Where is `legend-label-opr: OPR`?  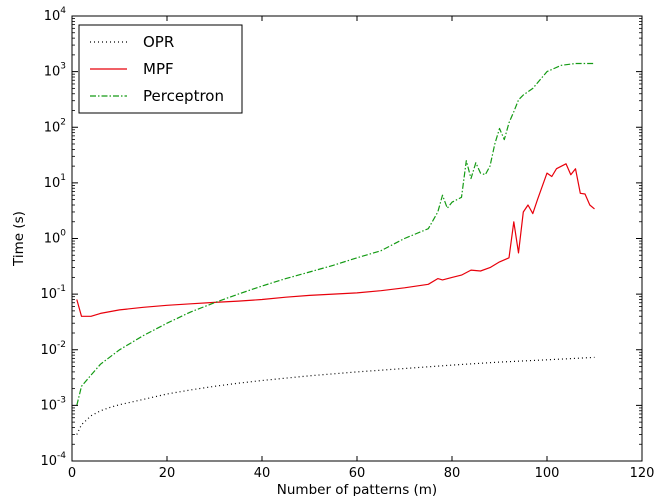
legend-label-opr: OPR is located at coordinates (158, 42).